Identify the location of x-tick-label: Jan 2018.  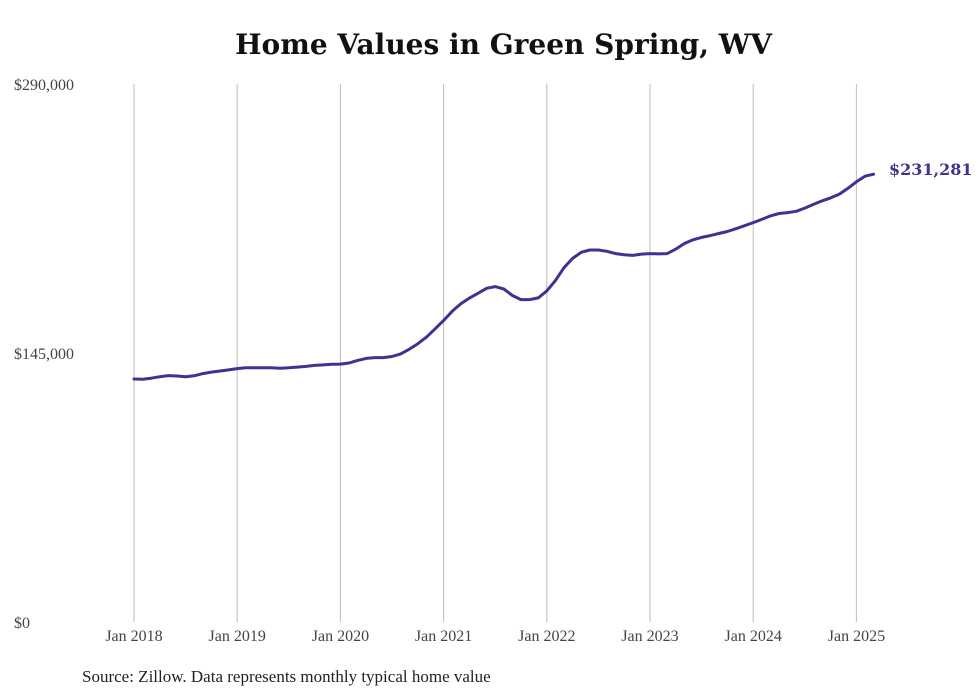
(133, 636).